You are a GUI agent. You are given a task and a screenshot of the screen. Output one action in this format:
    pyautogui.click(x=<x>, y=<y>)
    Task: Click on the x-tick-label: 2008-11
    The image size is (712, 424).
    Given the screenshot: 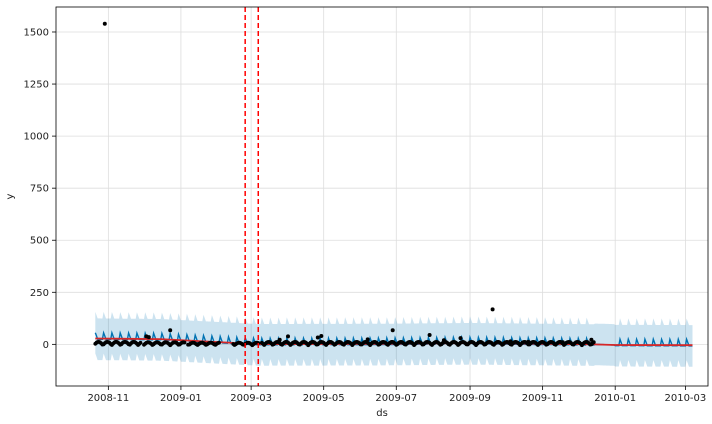 What is the action you would take?
    pyautogui.click(x=108, y=398)
    